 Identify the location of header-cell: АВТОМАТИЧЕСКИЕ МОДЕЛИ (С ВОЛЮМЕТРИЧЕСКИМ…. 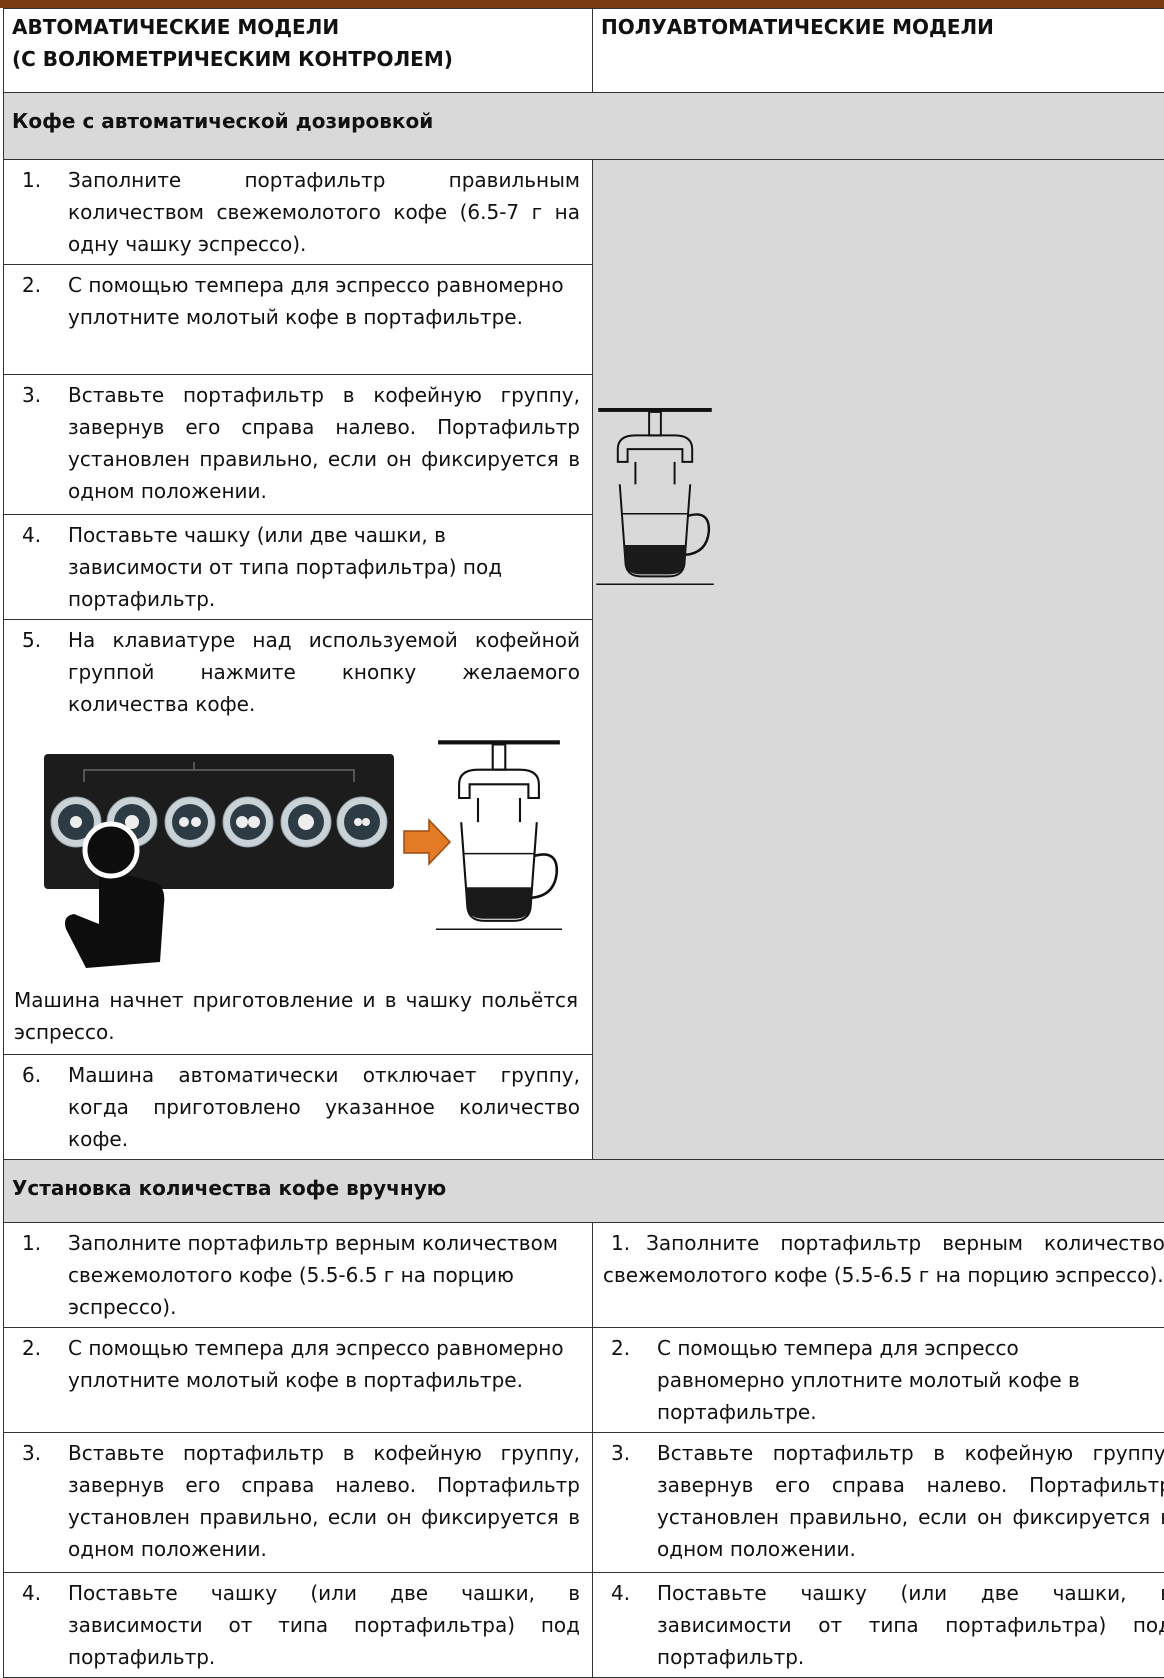
(298, 51).